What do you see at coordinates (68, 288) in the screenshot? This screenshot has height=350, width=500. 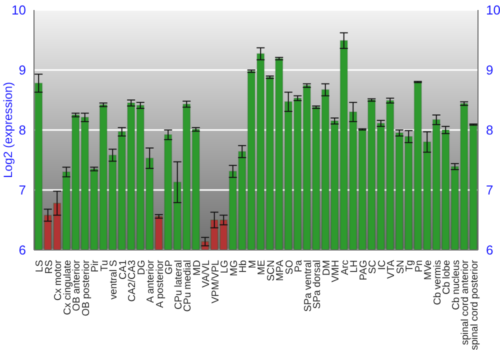 I see `x-tick-label: Cx cingulate` at bounding box center [68, 288].